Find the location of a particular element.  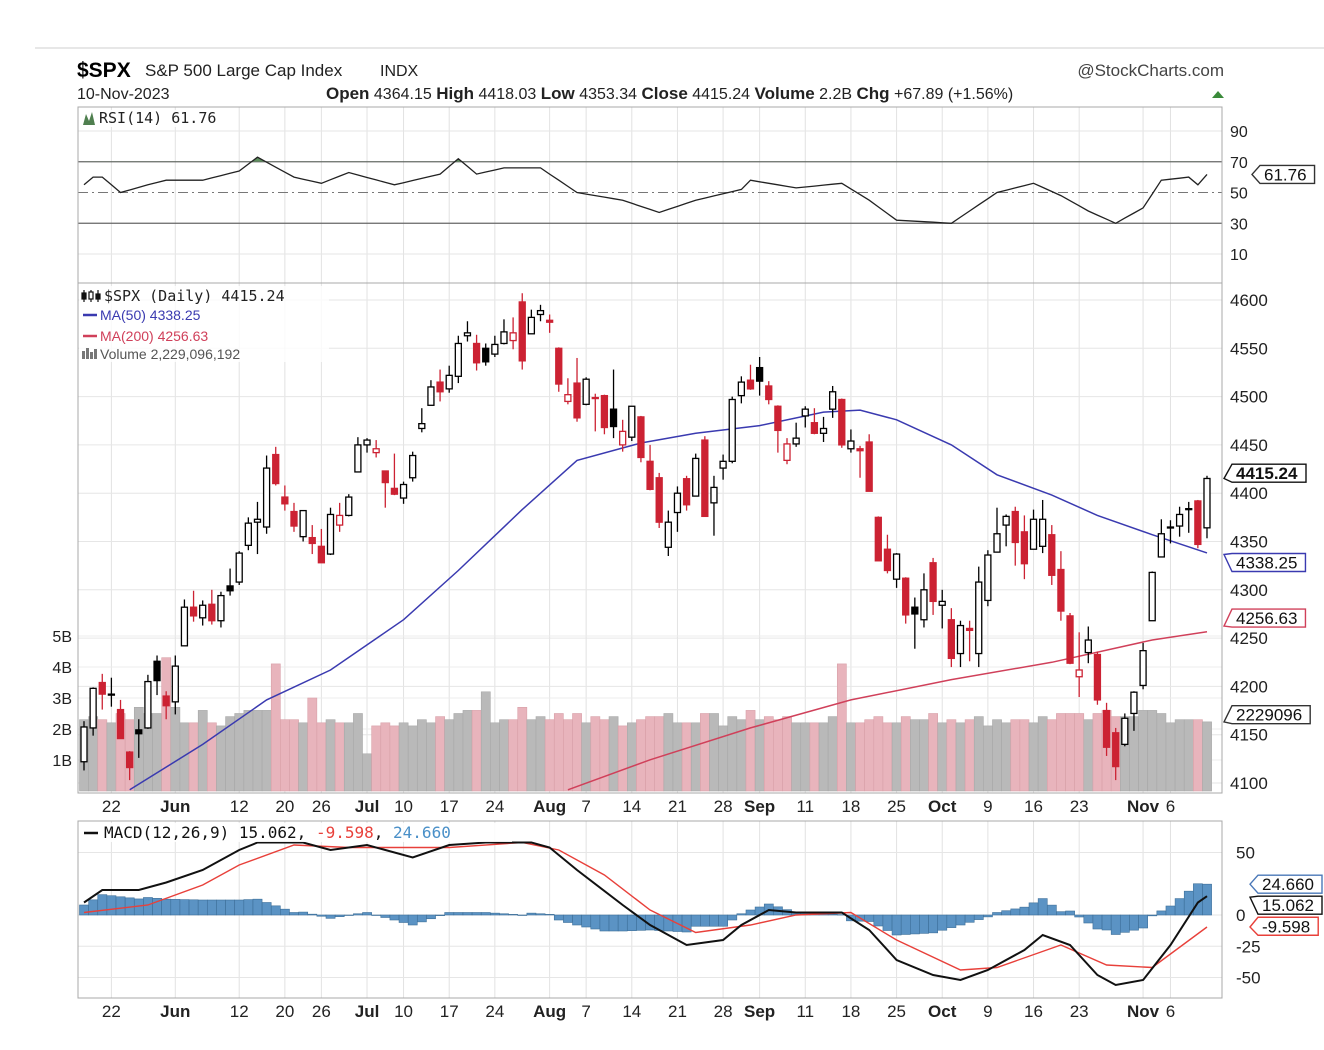

x-tick-label: 11 is located at coordinates (805, 806).